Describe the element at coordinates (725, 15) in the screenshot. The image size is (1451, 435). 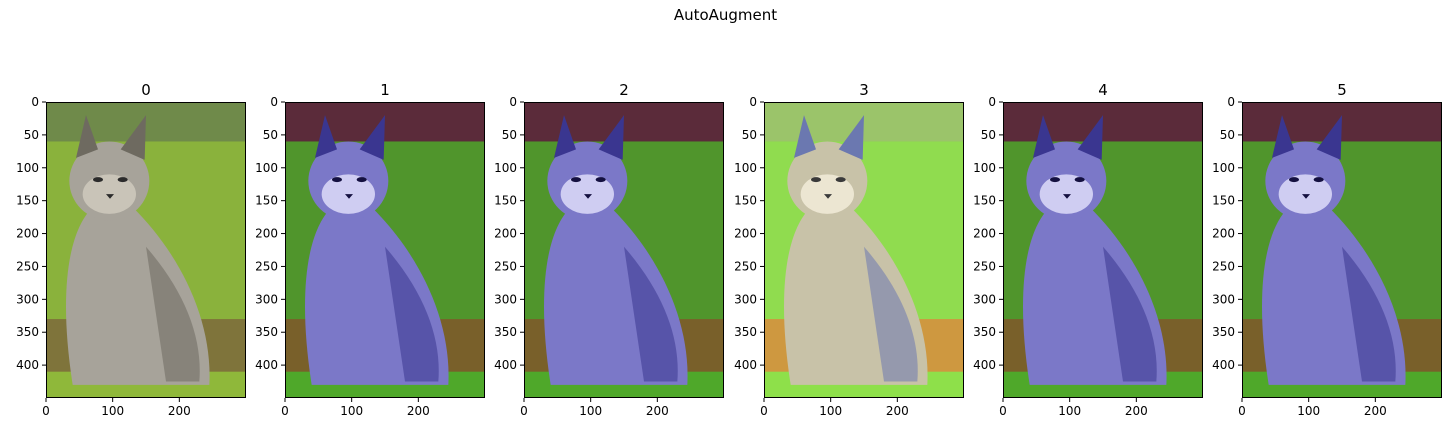
I see `figure-suptitle: AutoAugment` at that location.